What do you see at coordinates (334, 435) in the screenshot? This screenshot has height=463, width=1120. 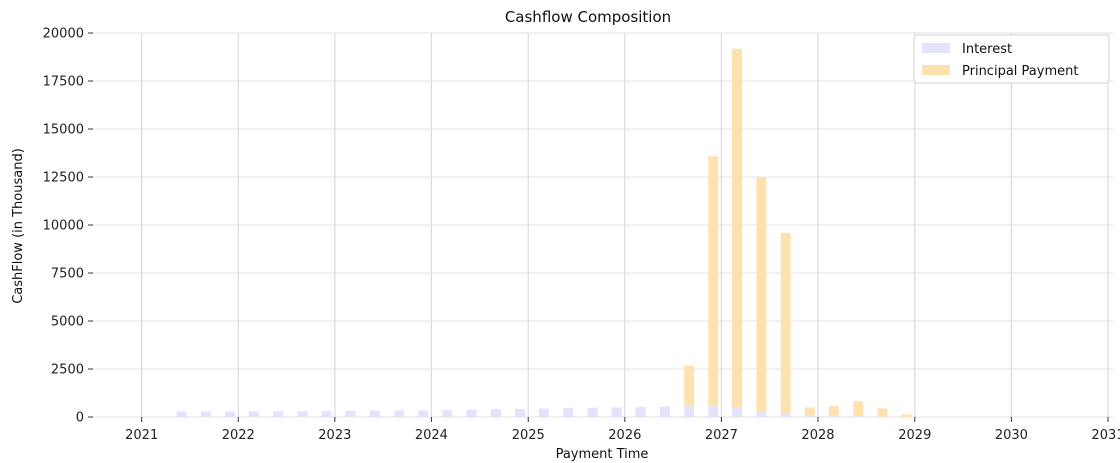 I see `x-tick-label: 2023` at bounding box center [334, 435].